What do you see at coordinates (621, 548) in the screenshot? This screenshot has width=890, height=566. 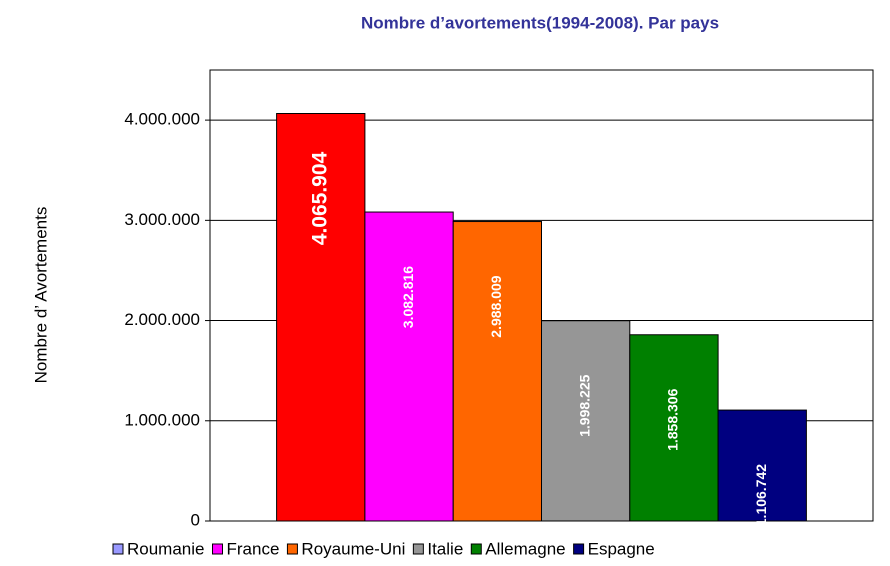 I see `legend-label: Espagne` at bounding box center [621, 548].